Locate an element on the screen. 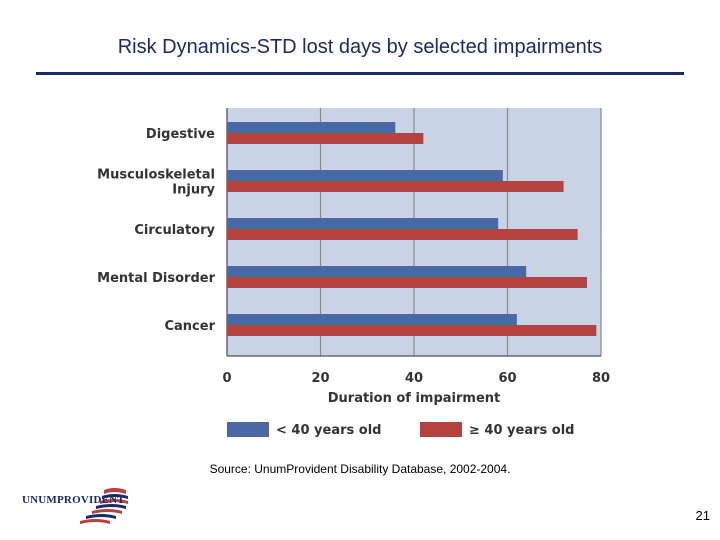 The width and height of the screenshot is (720, 540). logo-wordmark: UNUMPROVIDENT is located at coordinates (73, 500).